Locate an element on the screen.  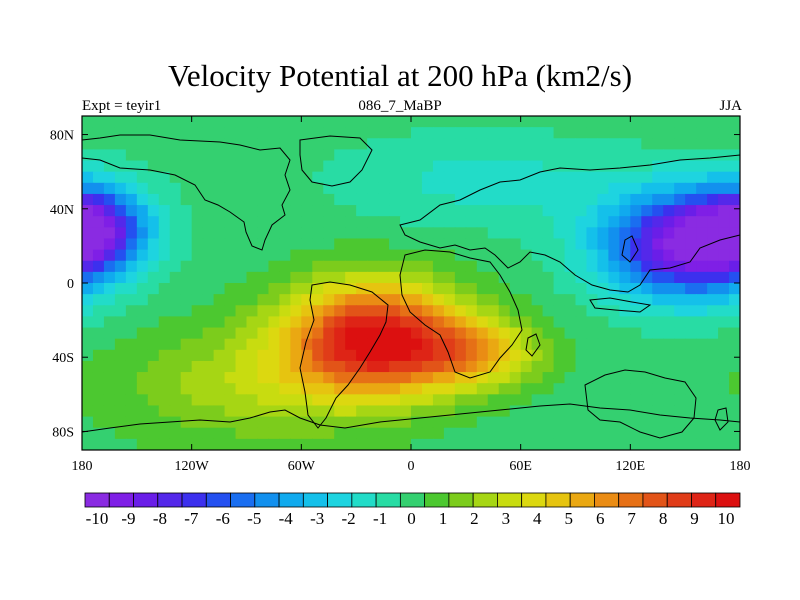
colorbar-label: 6 is located at coordinates (600, 518).